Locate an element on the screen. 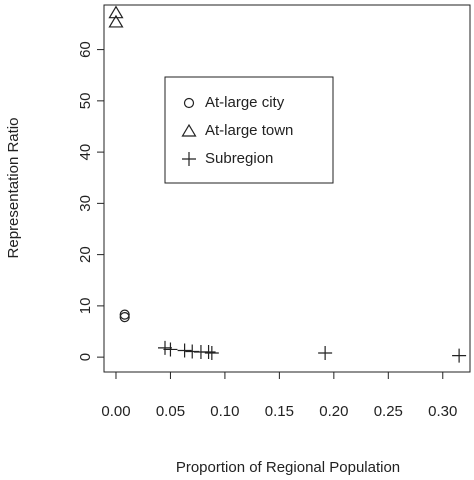  legend-label: At-large city is located at coordinates (245, 102).